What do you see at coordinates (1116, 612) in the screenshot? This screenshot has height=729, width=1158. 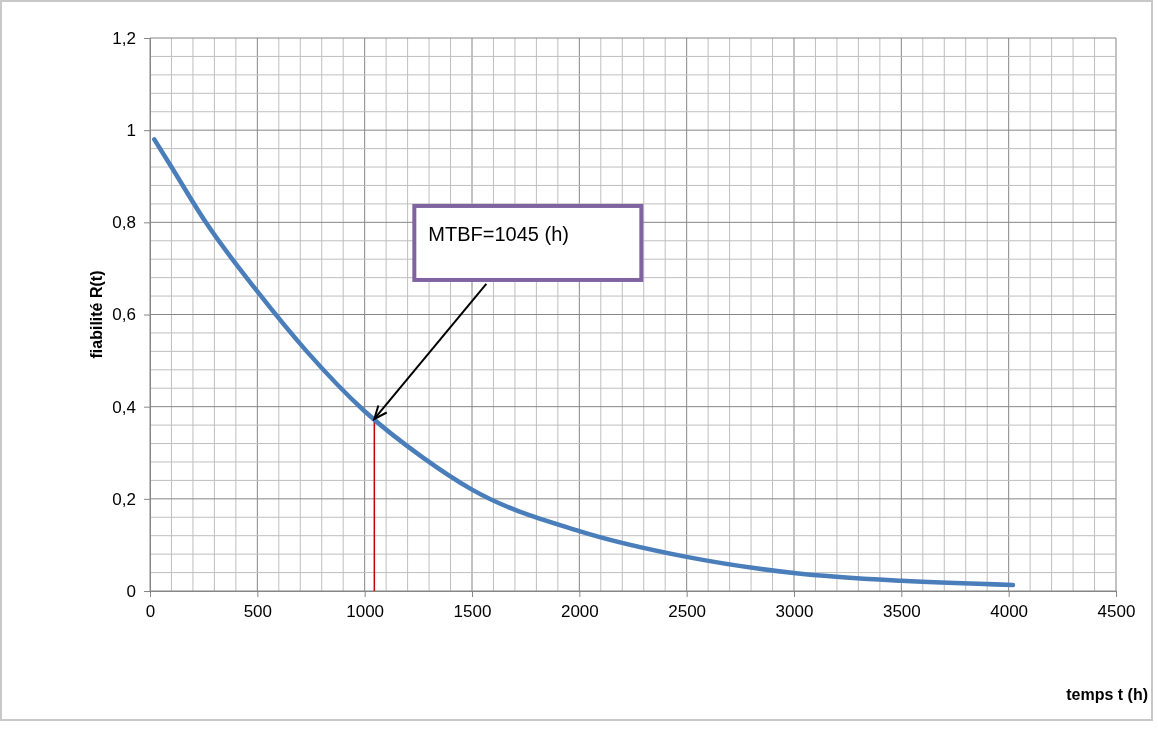 I see `x-tick-label: 4500` at bounding box center [1116, 612].